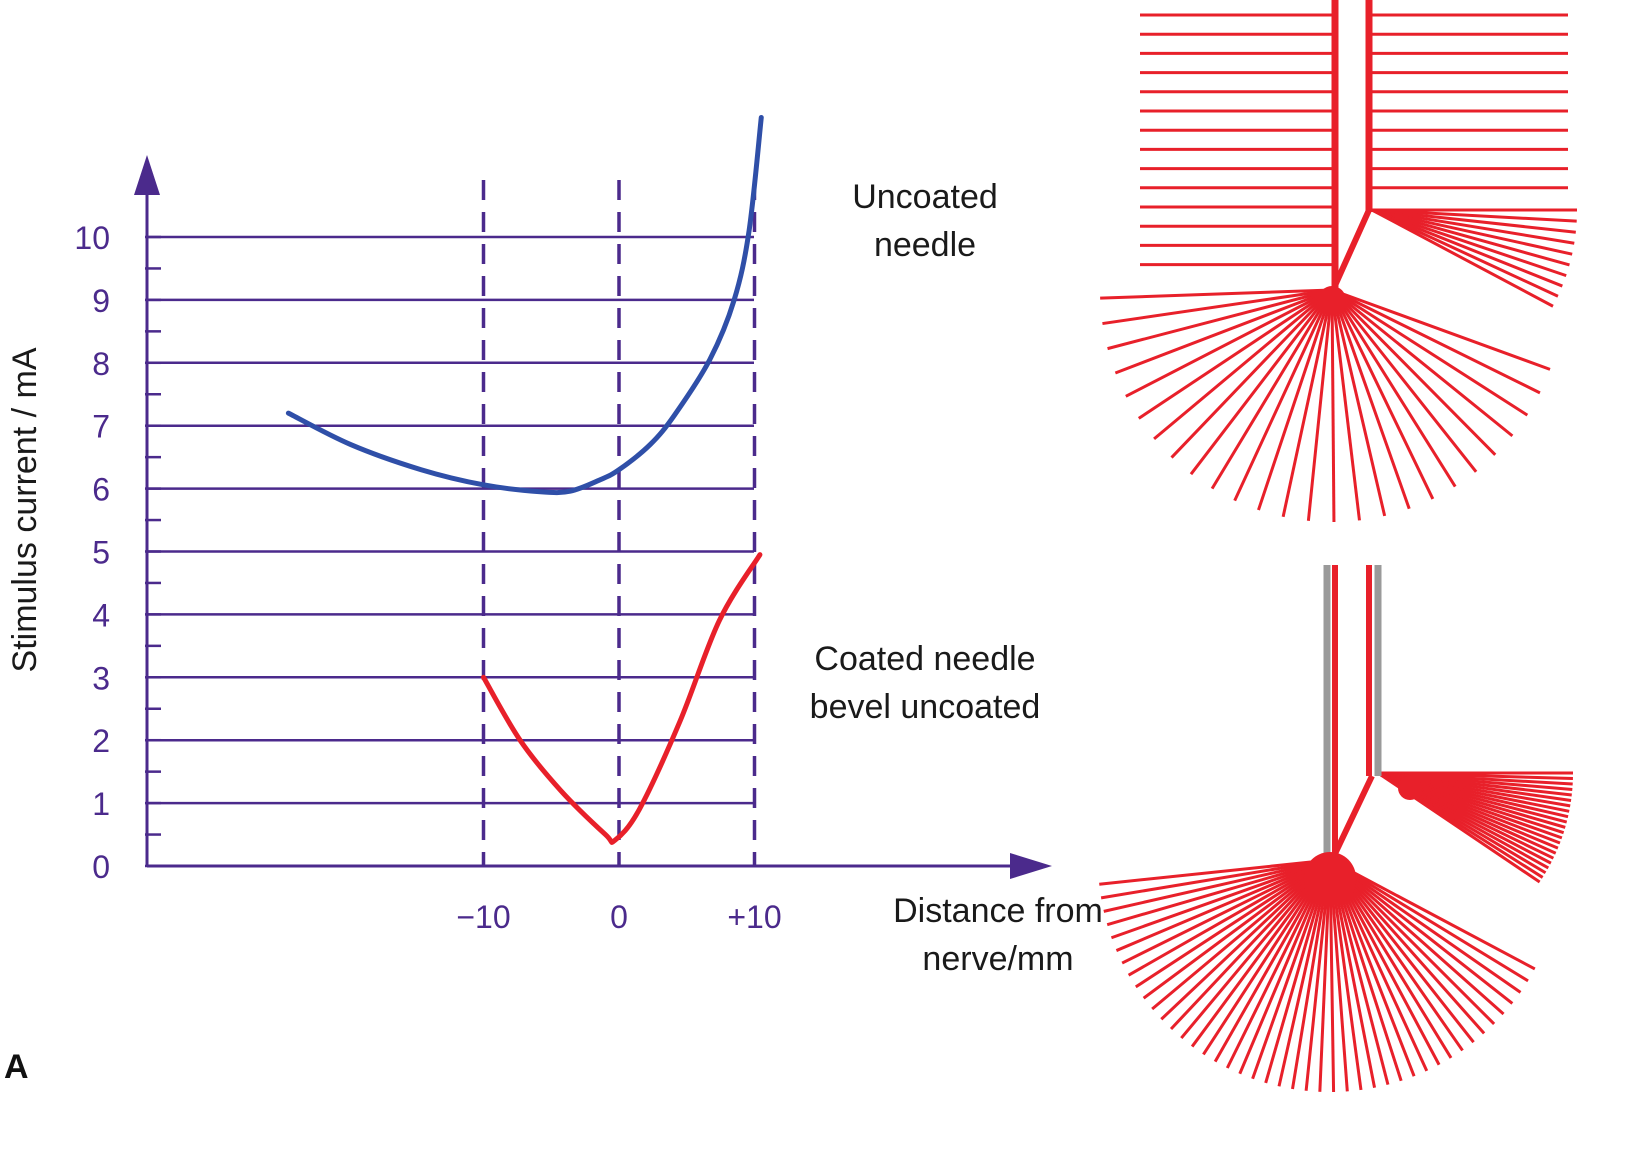 The width and height of the screenshot is (1629, 1160). Describe the element at coordinates (924, 659) in the screenshot. I see `legend-coated-line1: Coated needle` at that location.